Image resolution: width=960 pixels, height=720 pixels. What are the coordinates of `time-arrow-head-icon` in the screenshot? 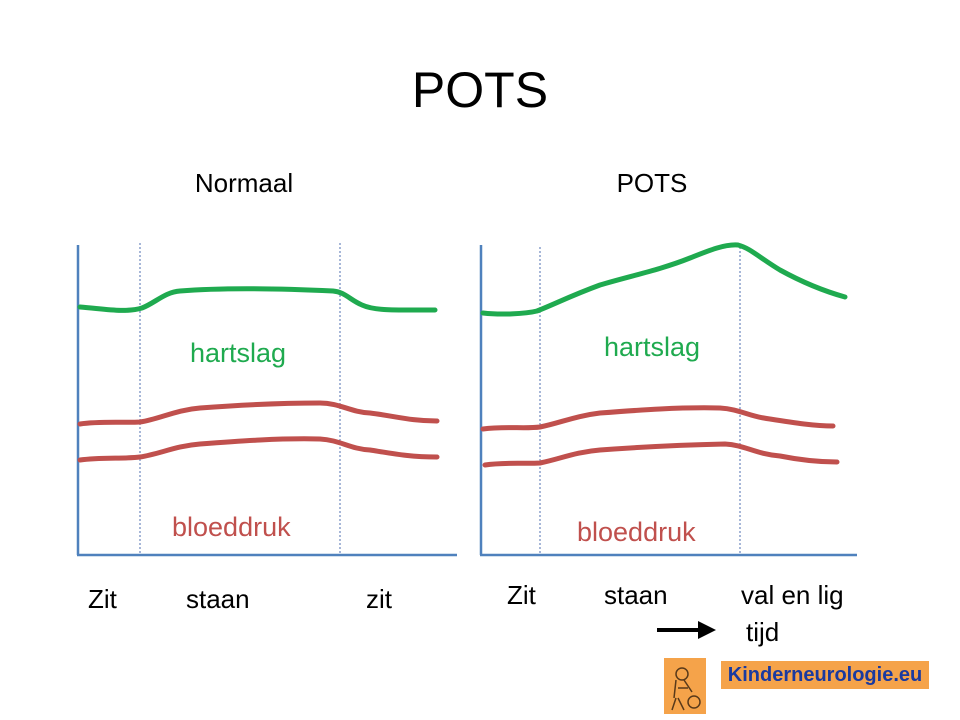 It's located at (707, 630).